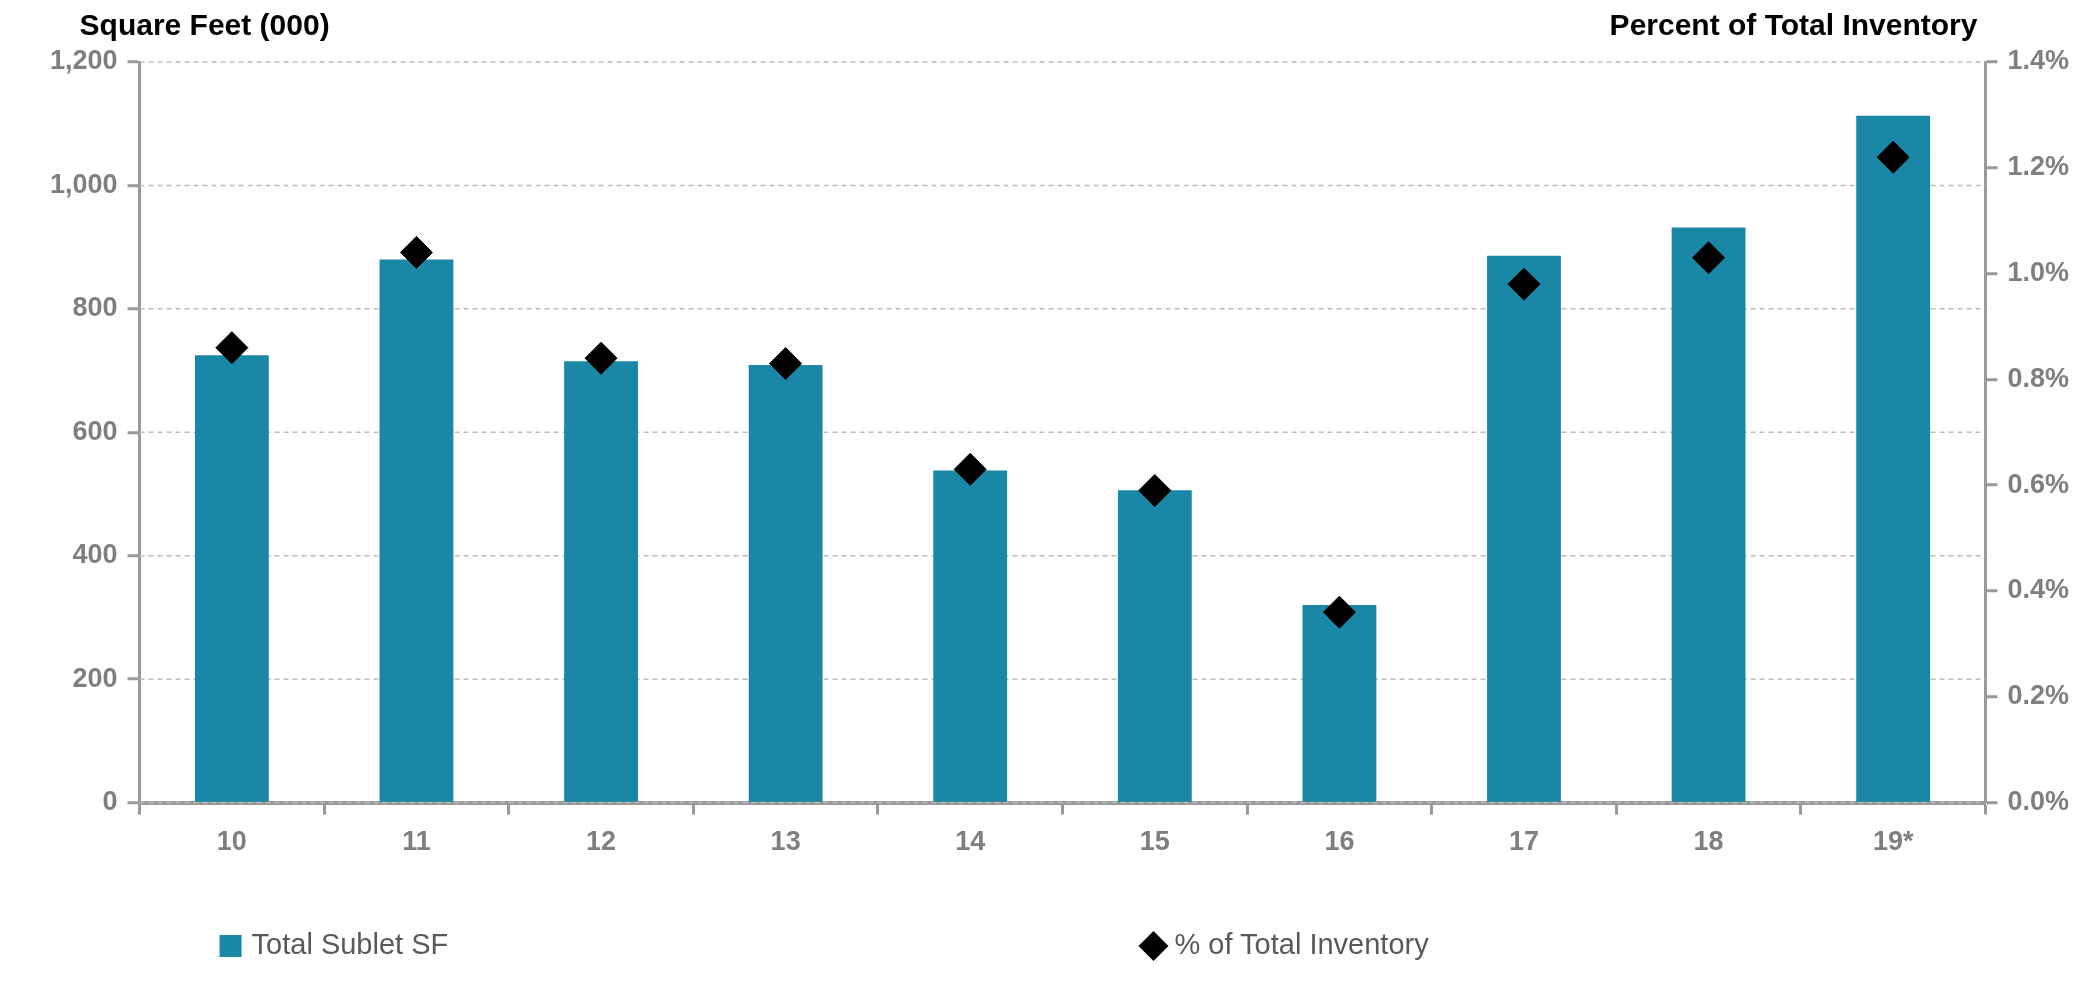 The image size is (2089, 991). What do you see at coordinates (1154, 841) in the screenshot?
I see `x-tick-label: 15` at bounding box center [1154, 841].